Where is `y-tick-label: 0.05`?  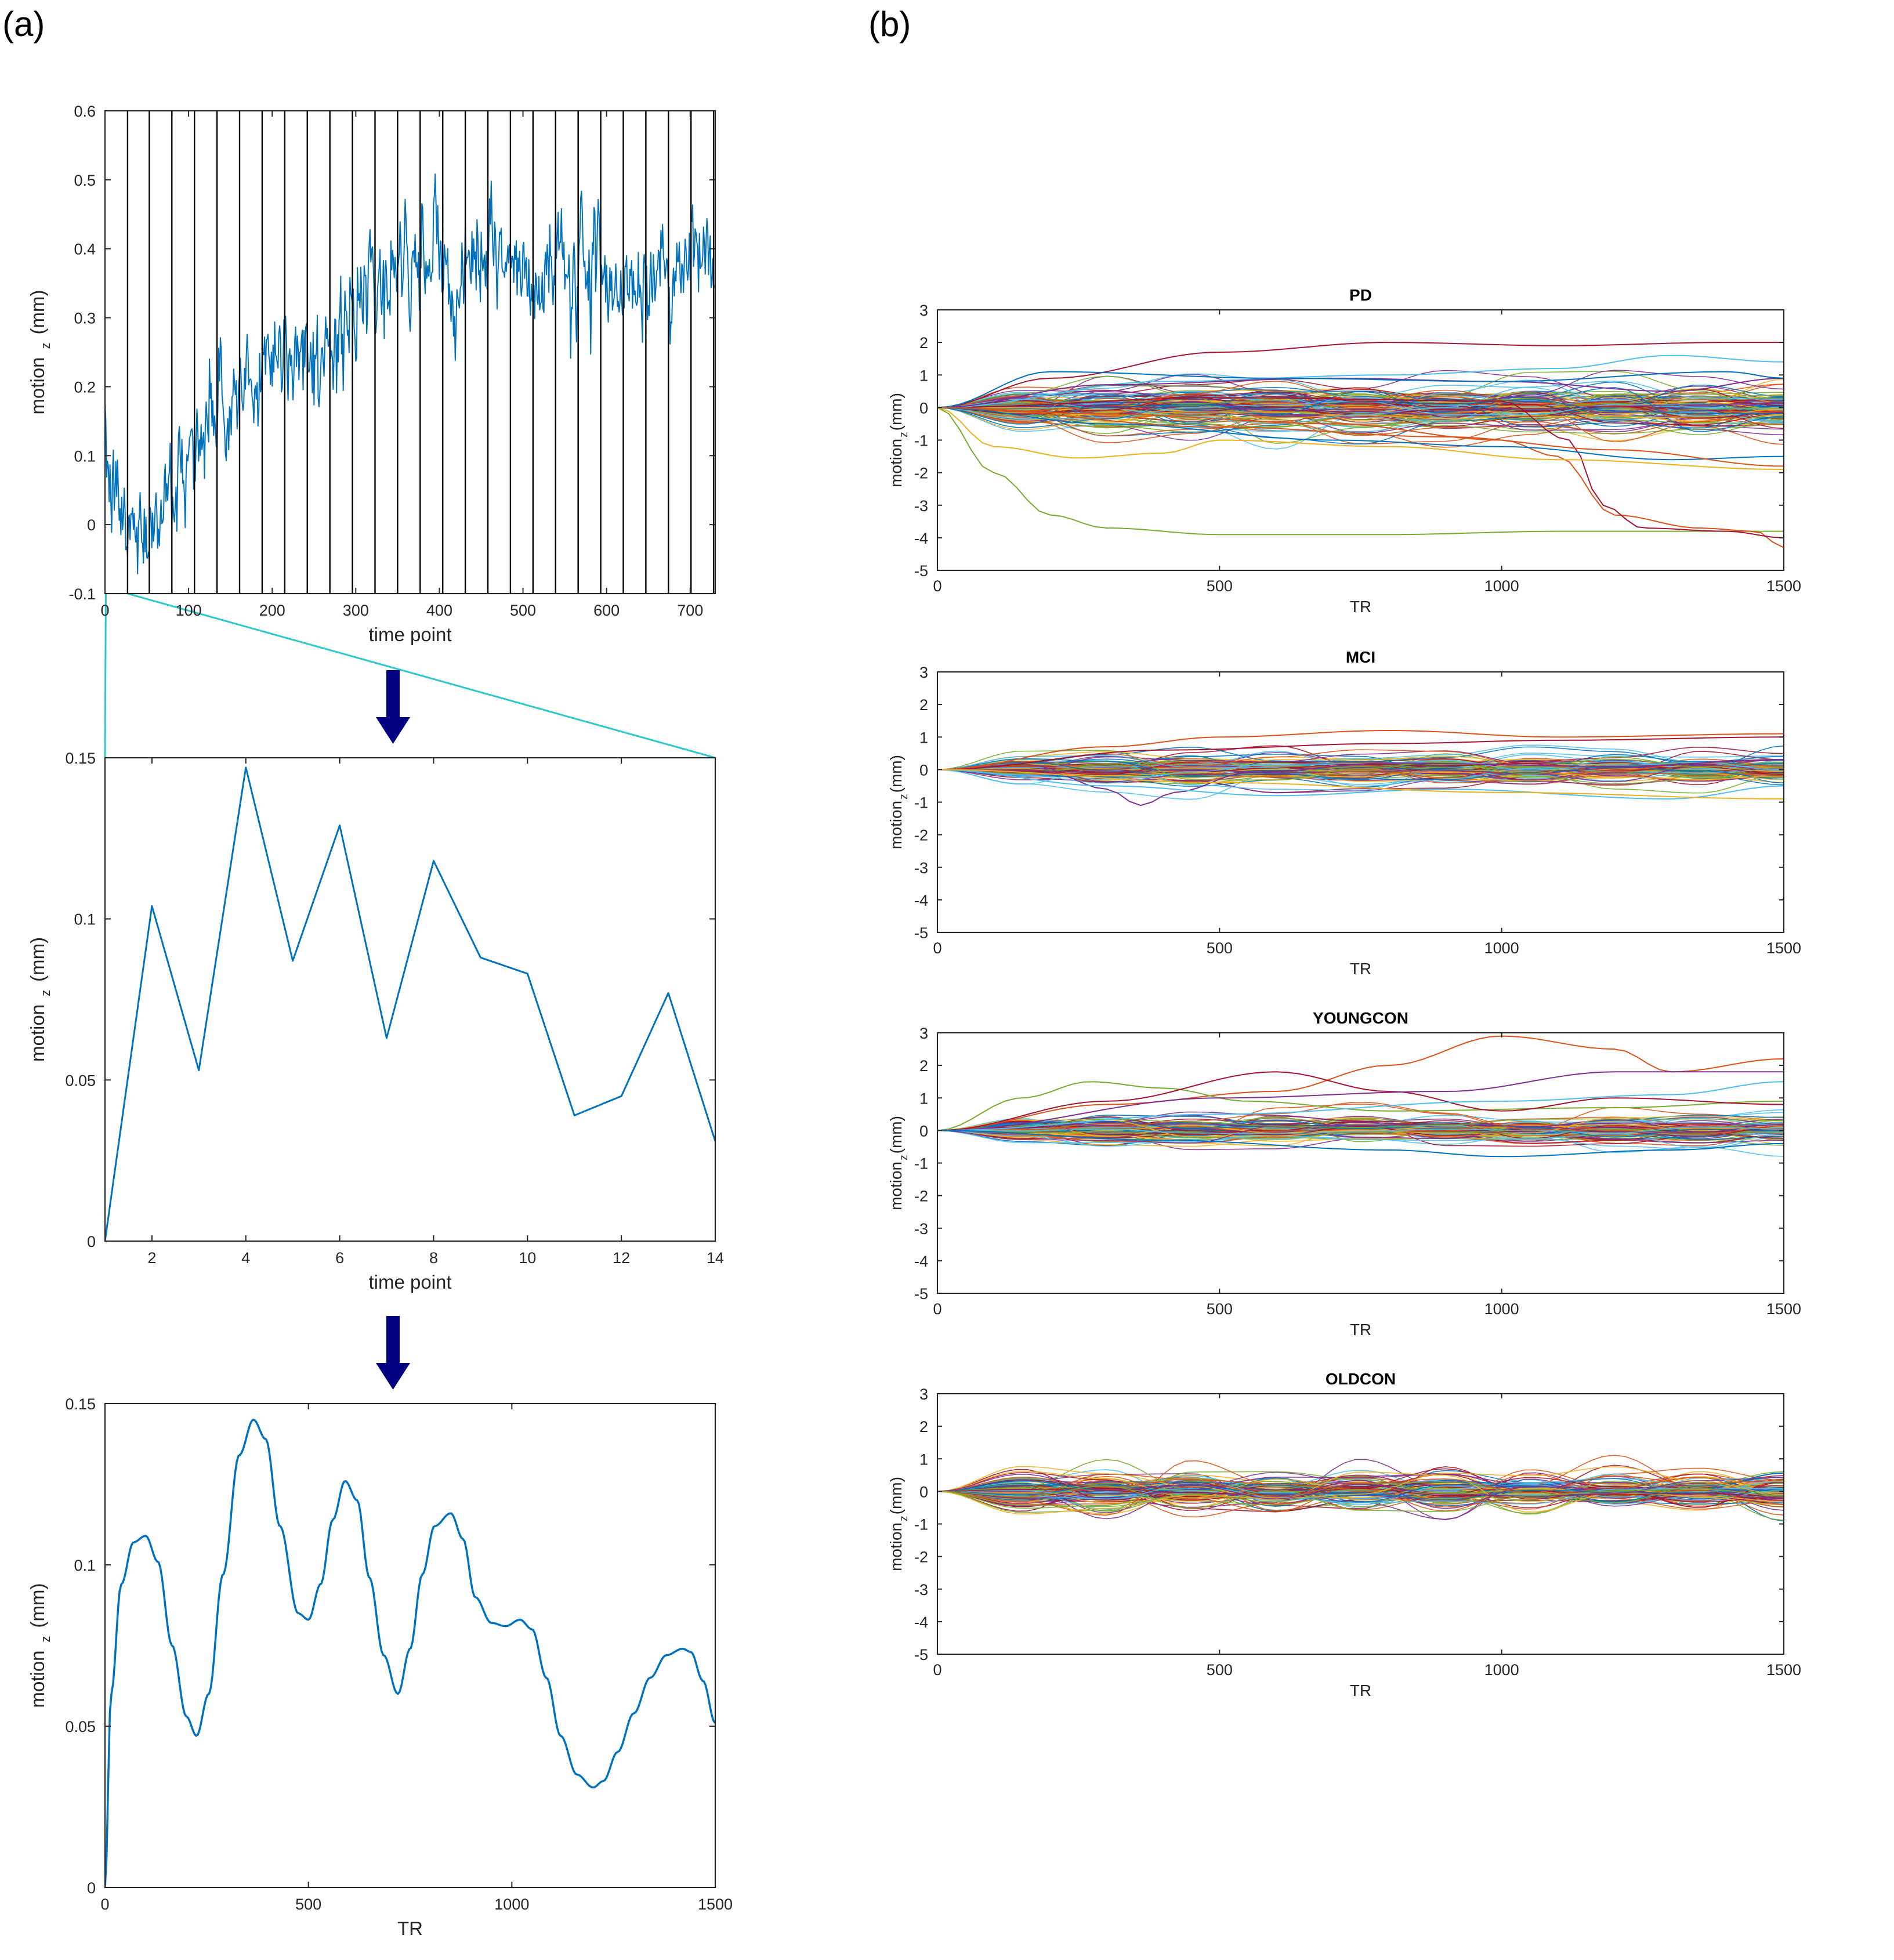 y-tick-label: 0.05 is located at coordinates (80, 1726).